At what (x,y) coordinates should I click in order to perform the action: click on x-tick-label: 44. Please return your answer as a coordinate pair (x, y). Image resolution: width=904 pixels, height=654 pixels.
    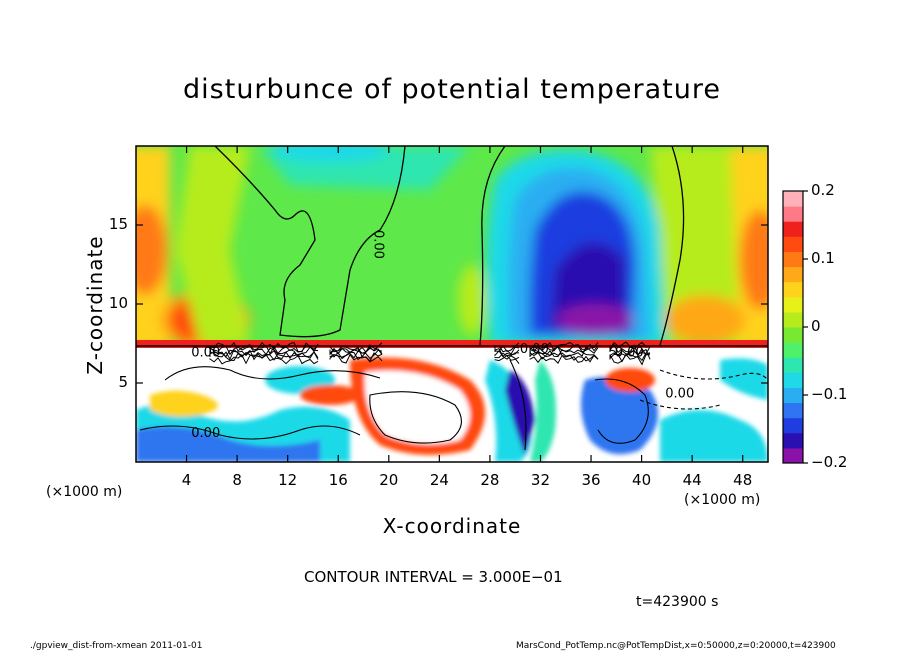
    Looking at the image, I should click on (692, 480).